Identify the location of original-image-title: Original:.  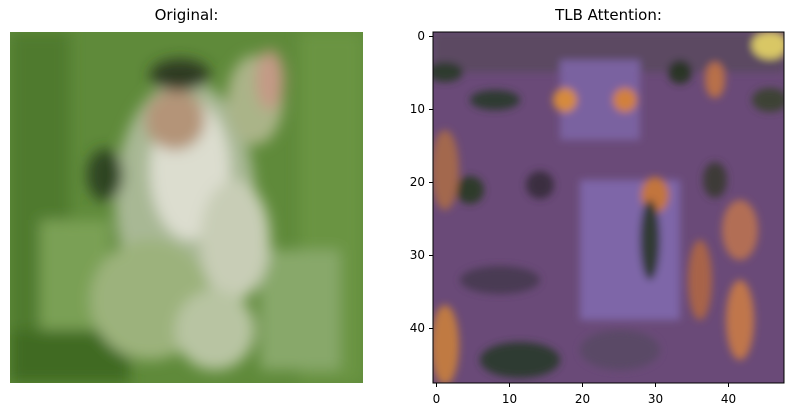
(186, 15).